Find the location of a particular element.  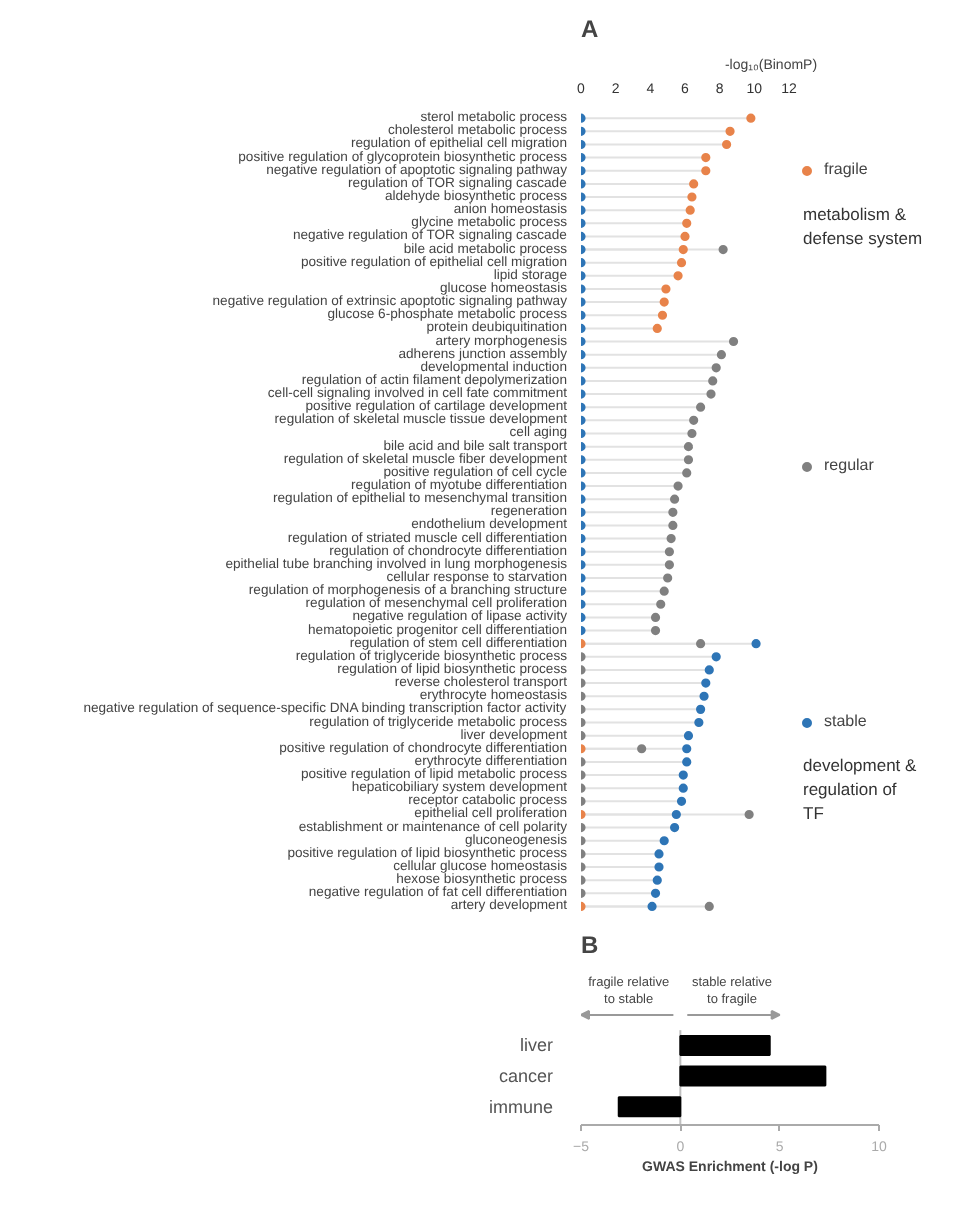

text: development & regulation of TF is located at coordinates (860, 789).